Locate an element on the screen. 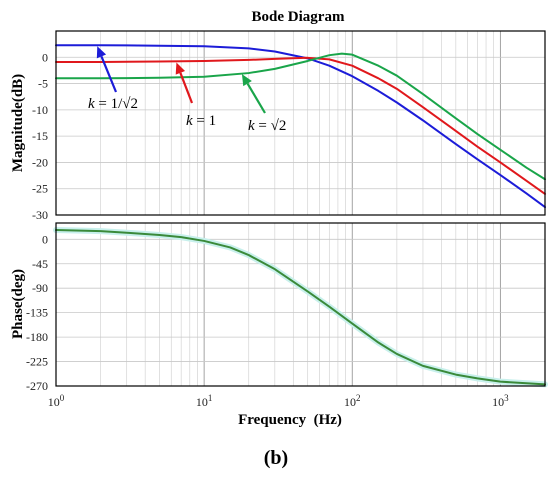 The height and width of the screenshot is (479, 550). frequency-tick-label: 10⁰ is located at coordinates (56, 401).